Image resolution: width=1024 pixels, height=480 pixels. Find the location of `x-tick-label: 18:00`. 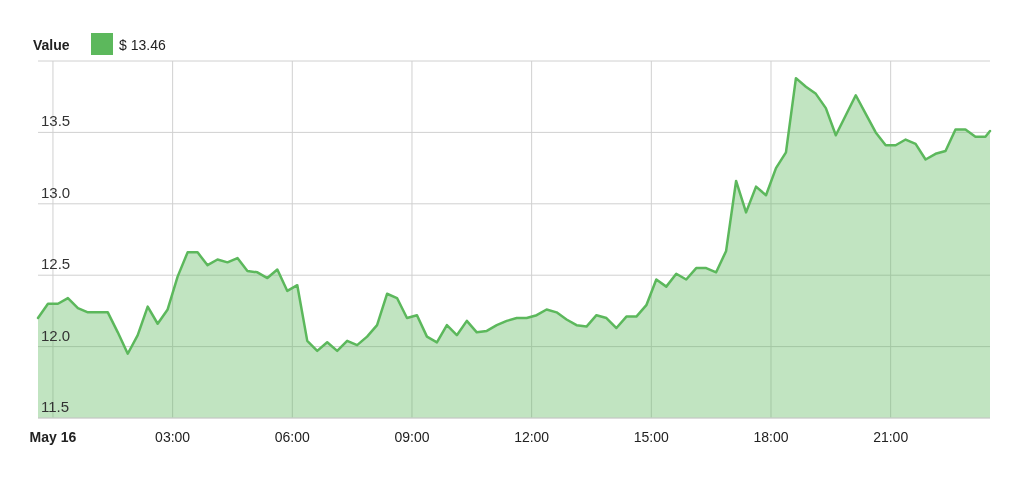

x-tick-label: 18:00 is located at coordinates (771, 437).